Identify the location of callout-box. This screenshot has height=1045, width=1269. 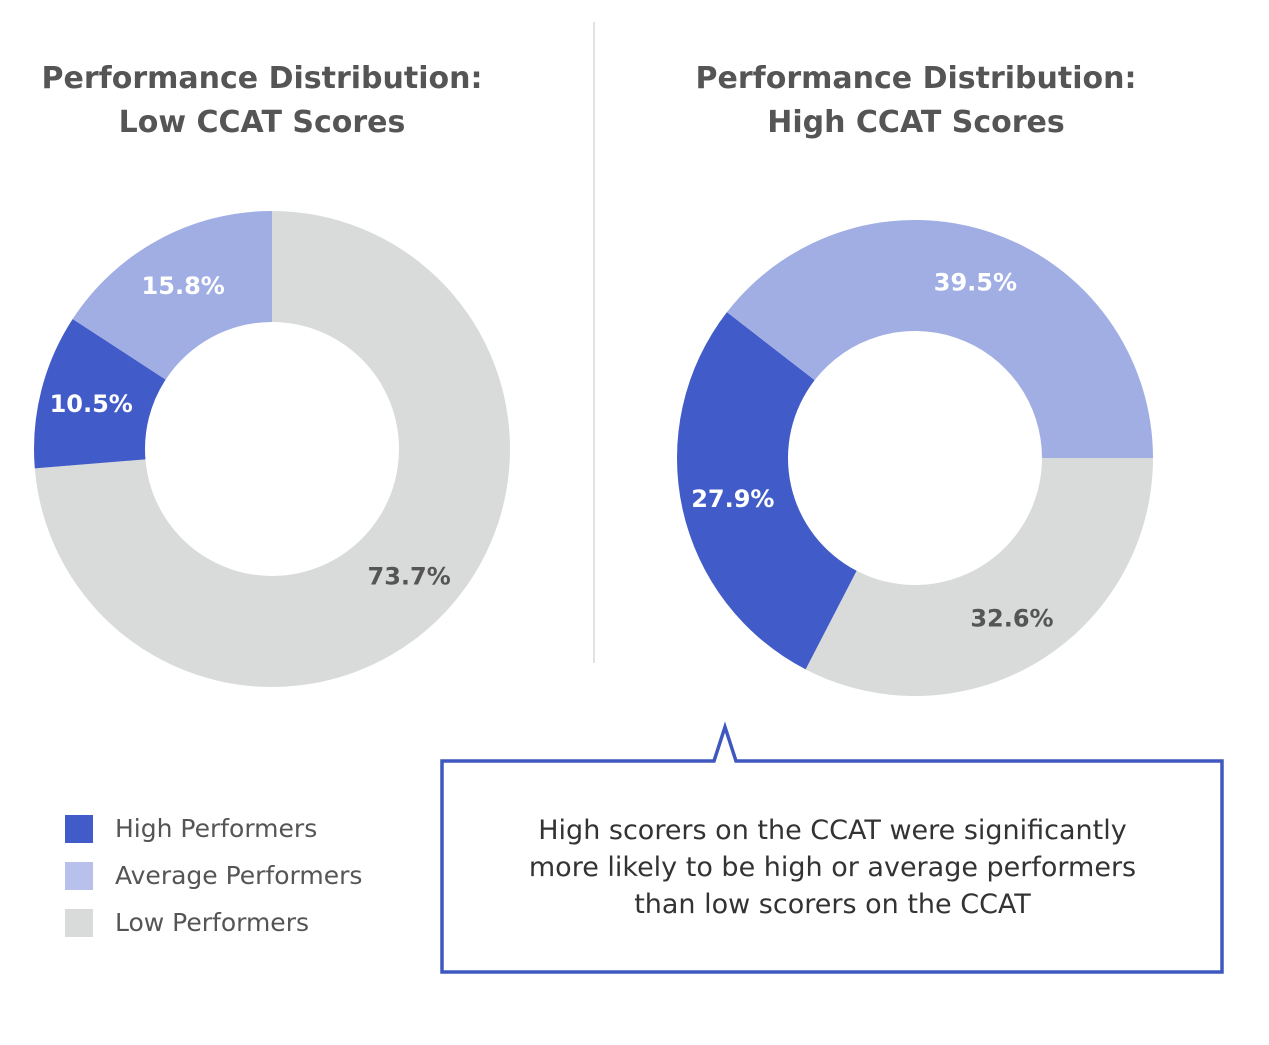
(832, 847).